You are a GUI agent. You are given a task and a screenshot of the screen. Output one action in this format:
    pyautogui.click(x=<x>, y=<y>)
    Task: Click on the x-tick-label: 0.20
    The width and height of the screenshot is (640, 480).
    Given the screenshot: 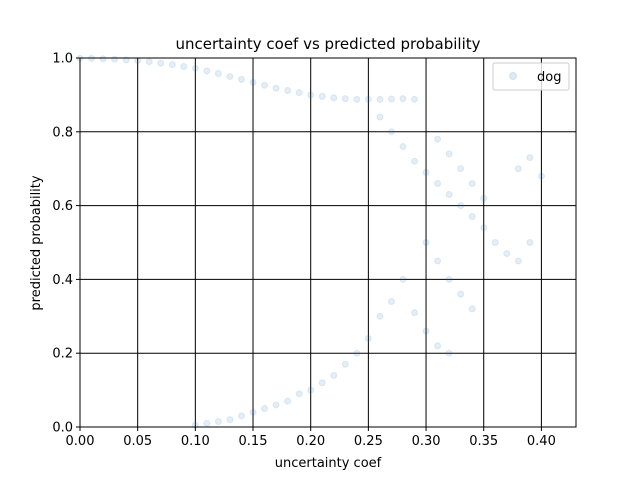 What is the action you would take?
    pyautogui.click(x=310, y=441)
    